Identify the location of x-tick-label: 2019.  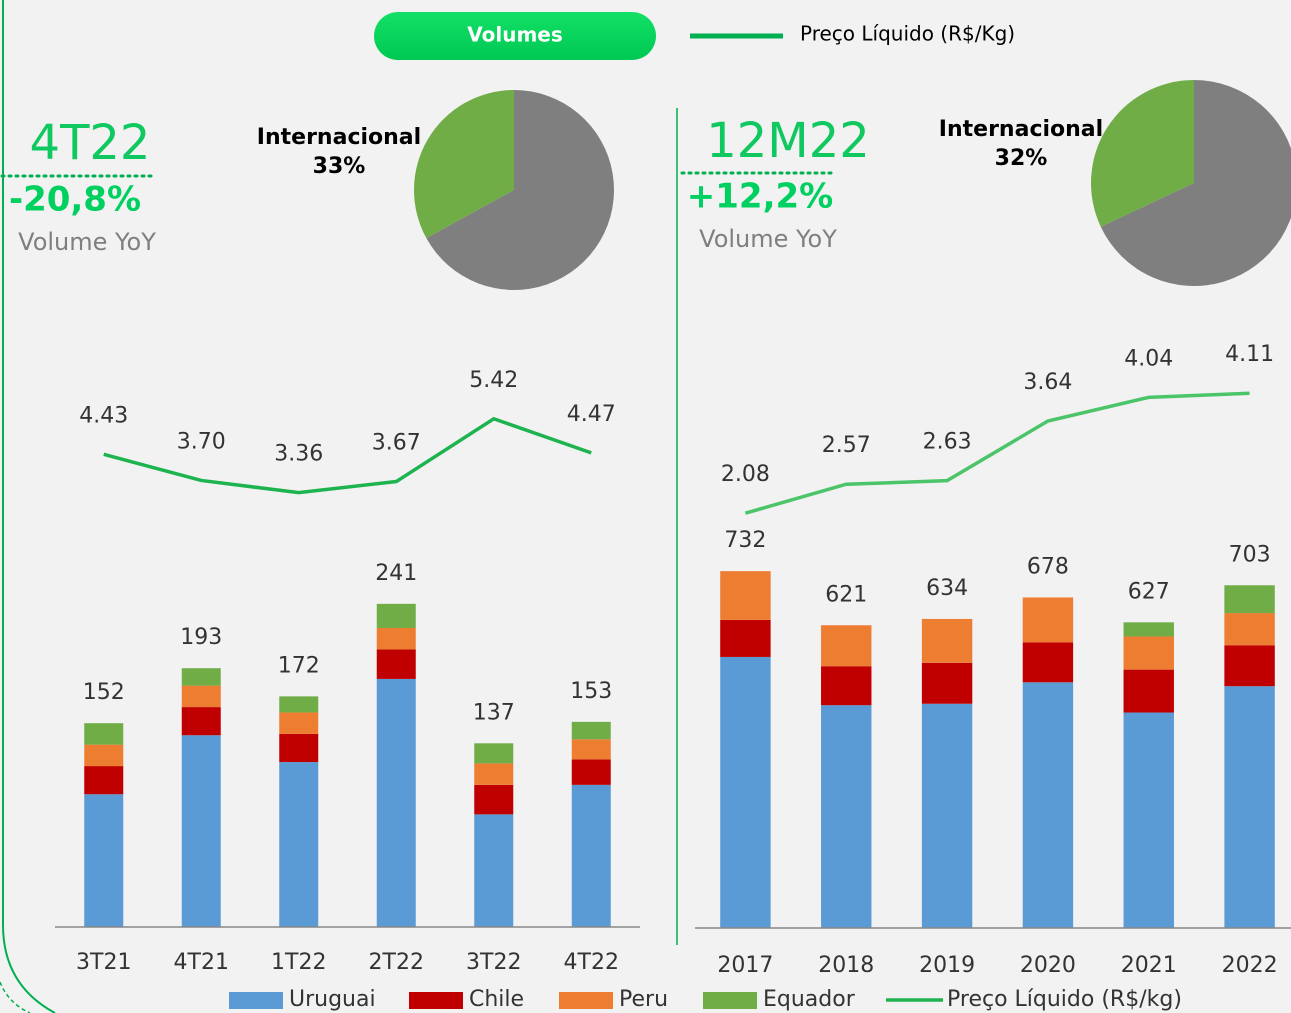
(947, 965).